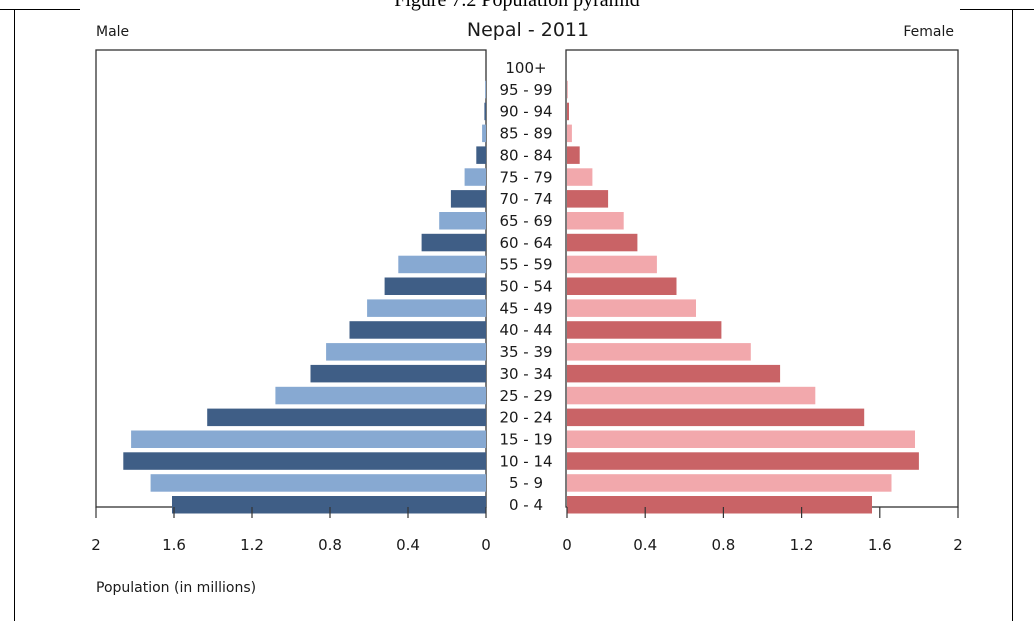 The width and height of the screenshot is (1034, 621). What do you see at coordinates (525, 265) in the screenshot?
I see `age-group-label: 55 - 59` at bounding box center [525, 265].